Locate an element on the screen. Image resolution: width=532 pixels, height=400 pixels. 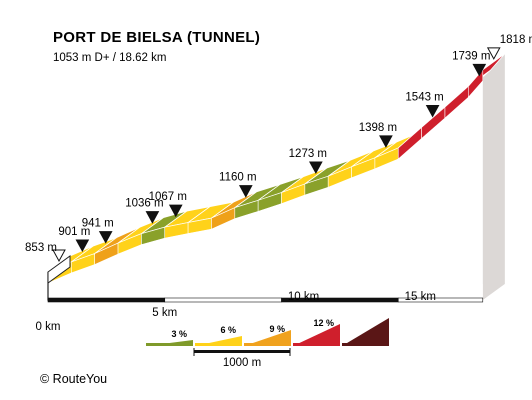
elevation-label: 1739 m is located at coordinates (471, 56).